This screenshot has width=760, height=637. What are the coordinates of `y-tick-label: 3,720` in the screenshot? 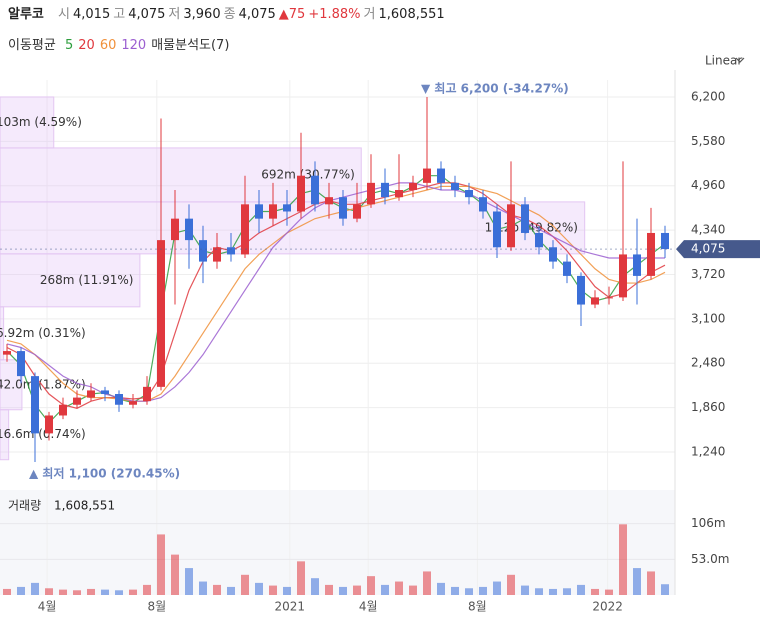 It's located at (708, 274).